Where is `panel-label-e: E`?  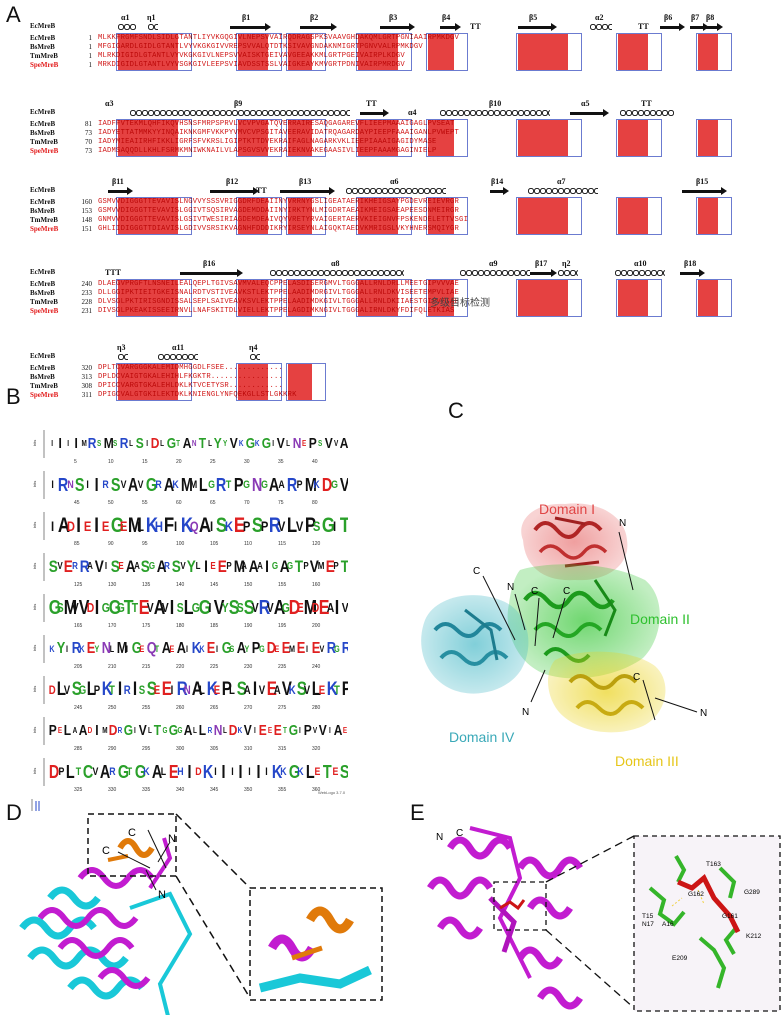 panel-label-e: E is located at coordinates (417, 812).